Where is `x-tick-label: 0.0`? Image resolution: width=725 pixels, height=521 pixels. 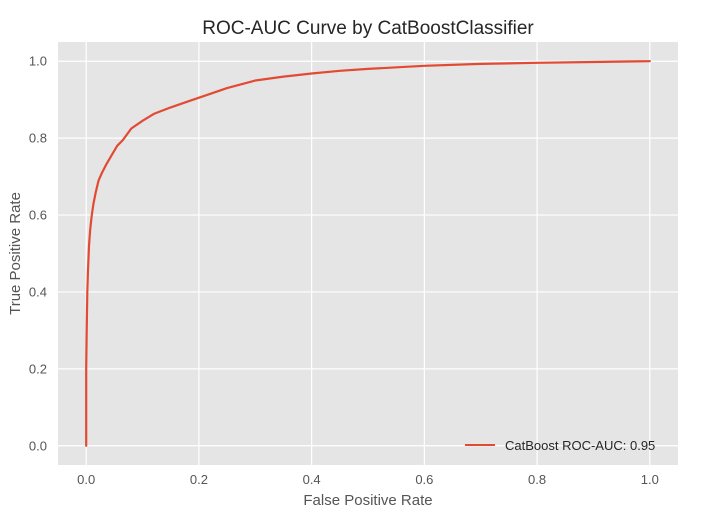
x-tick-label: 0.0 is located at coordinates (86, 479).